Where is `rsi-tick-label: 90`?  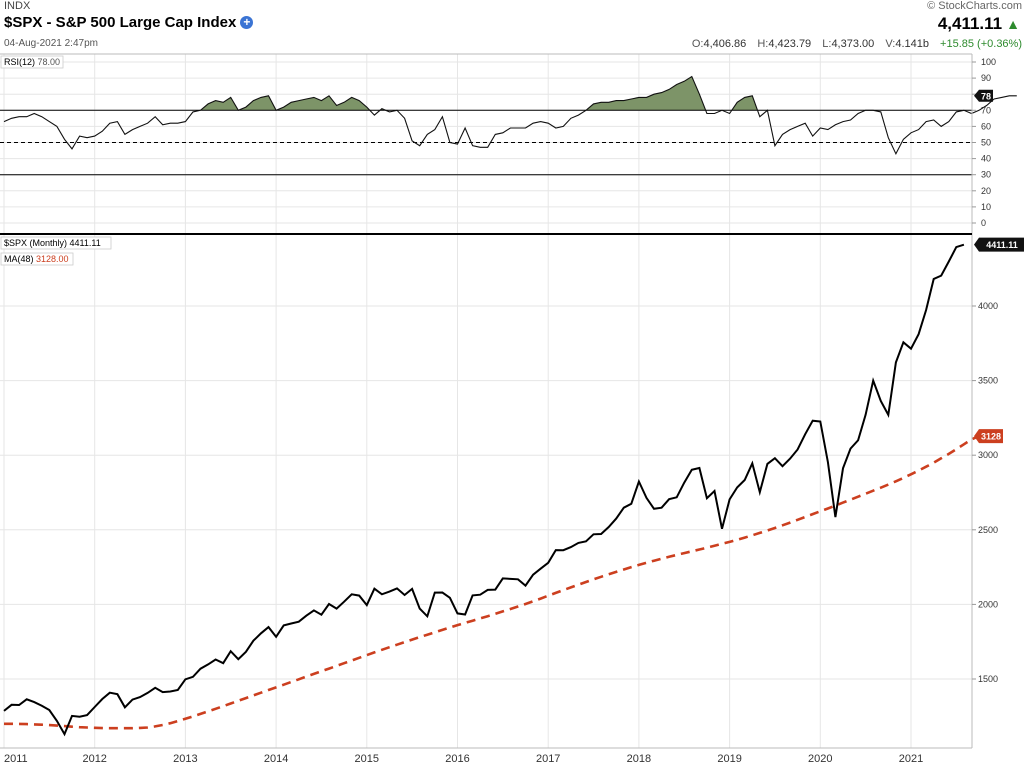 rsi-tick-label: 90 is located at coordinates (986, 78).